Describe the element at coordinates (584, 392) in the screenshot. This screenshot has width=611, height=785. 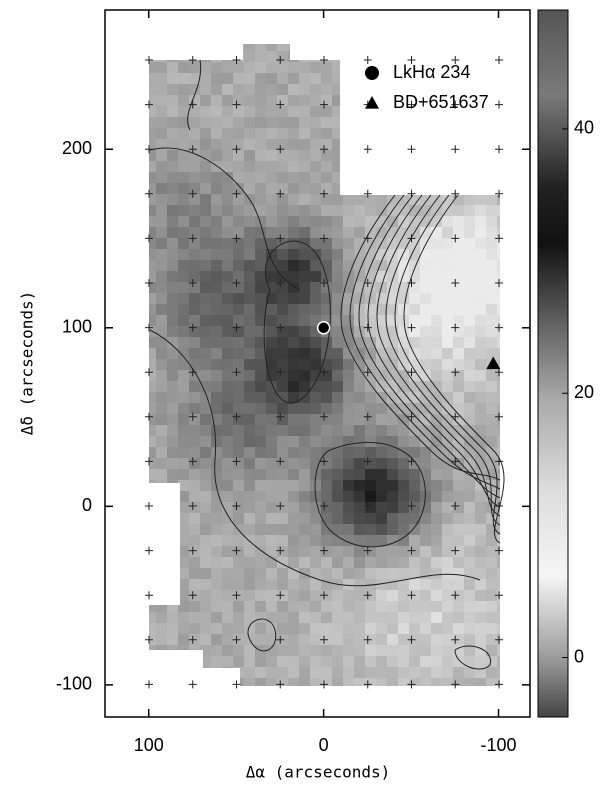
I see `colorbar-tick-label: 20` at that location.